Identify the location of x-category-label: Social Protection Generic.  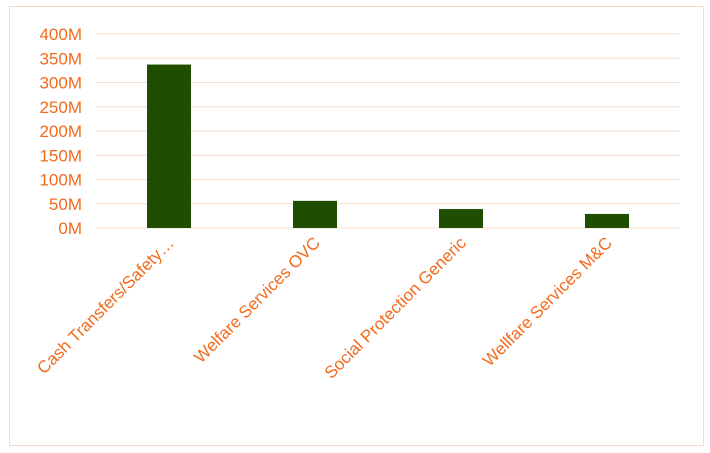
(395, 307).